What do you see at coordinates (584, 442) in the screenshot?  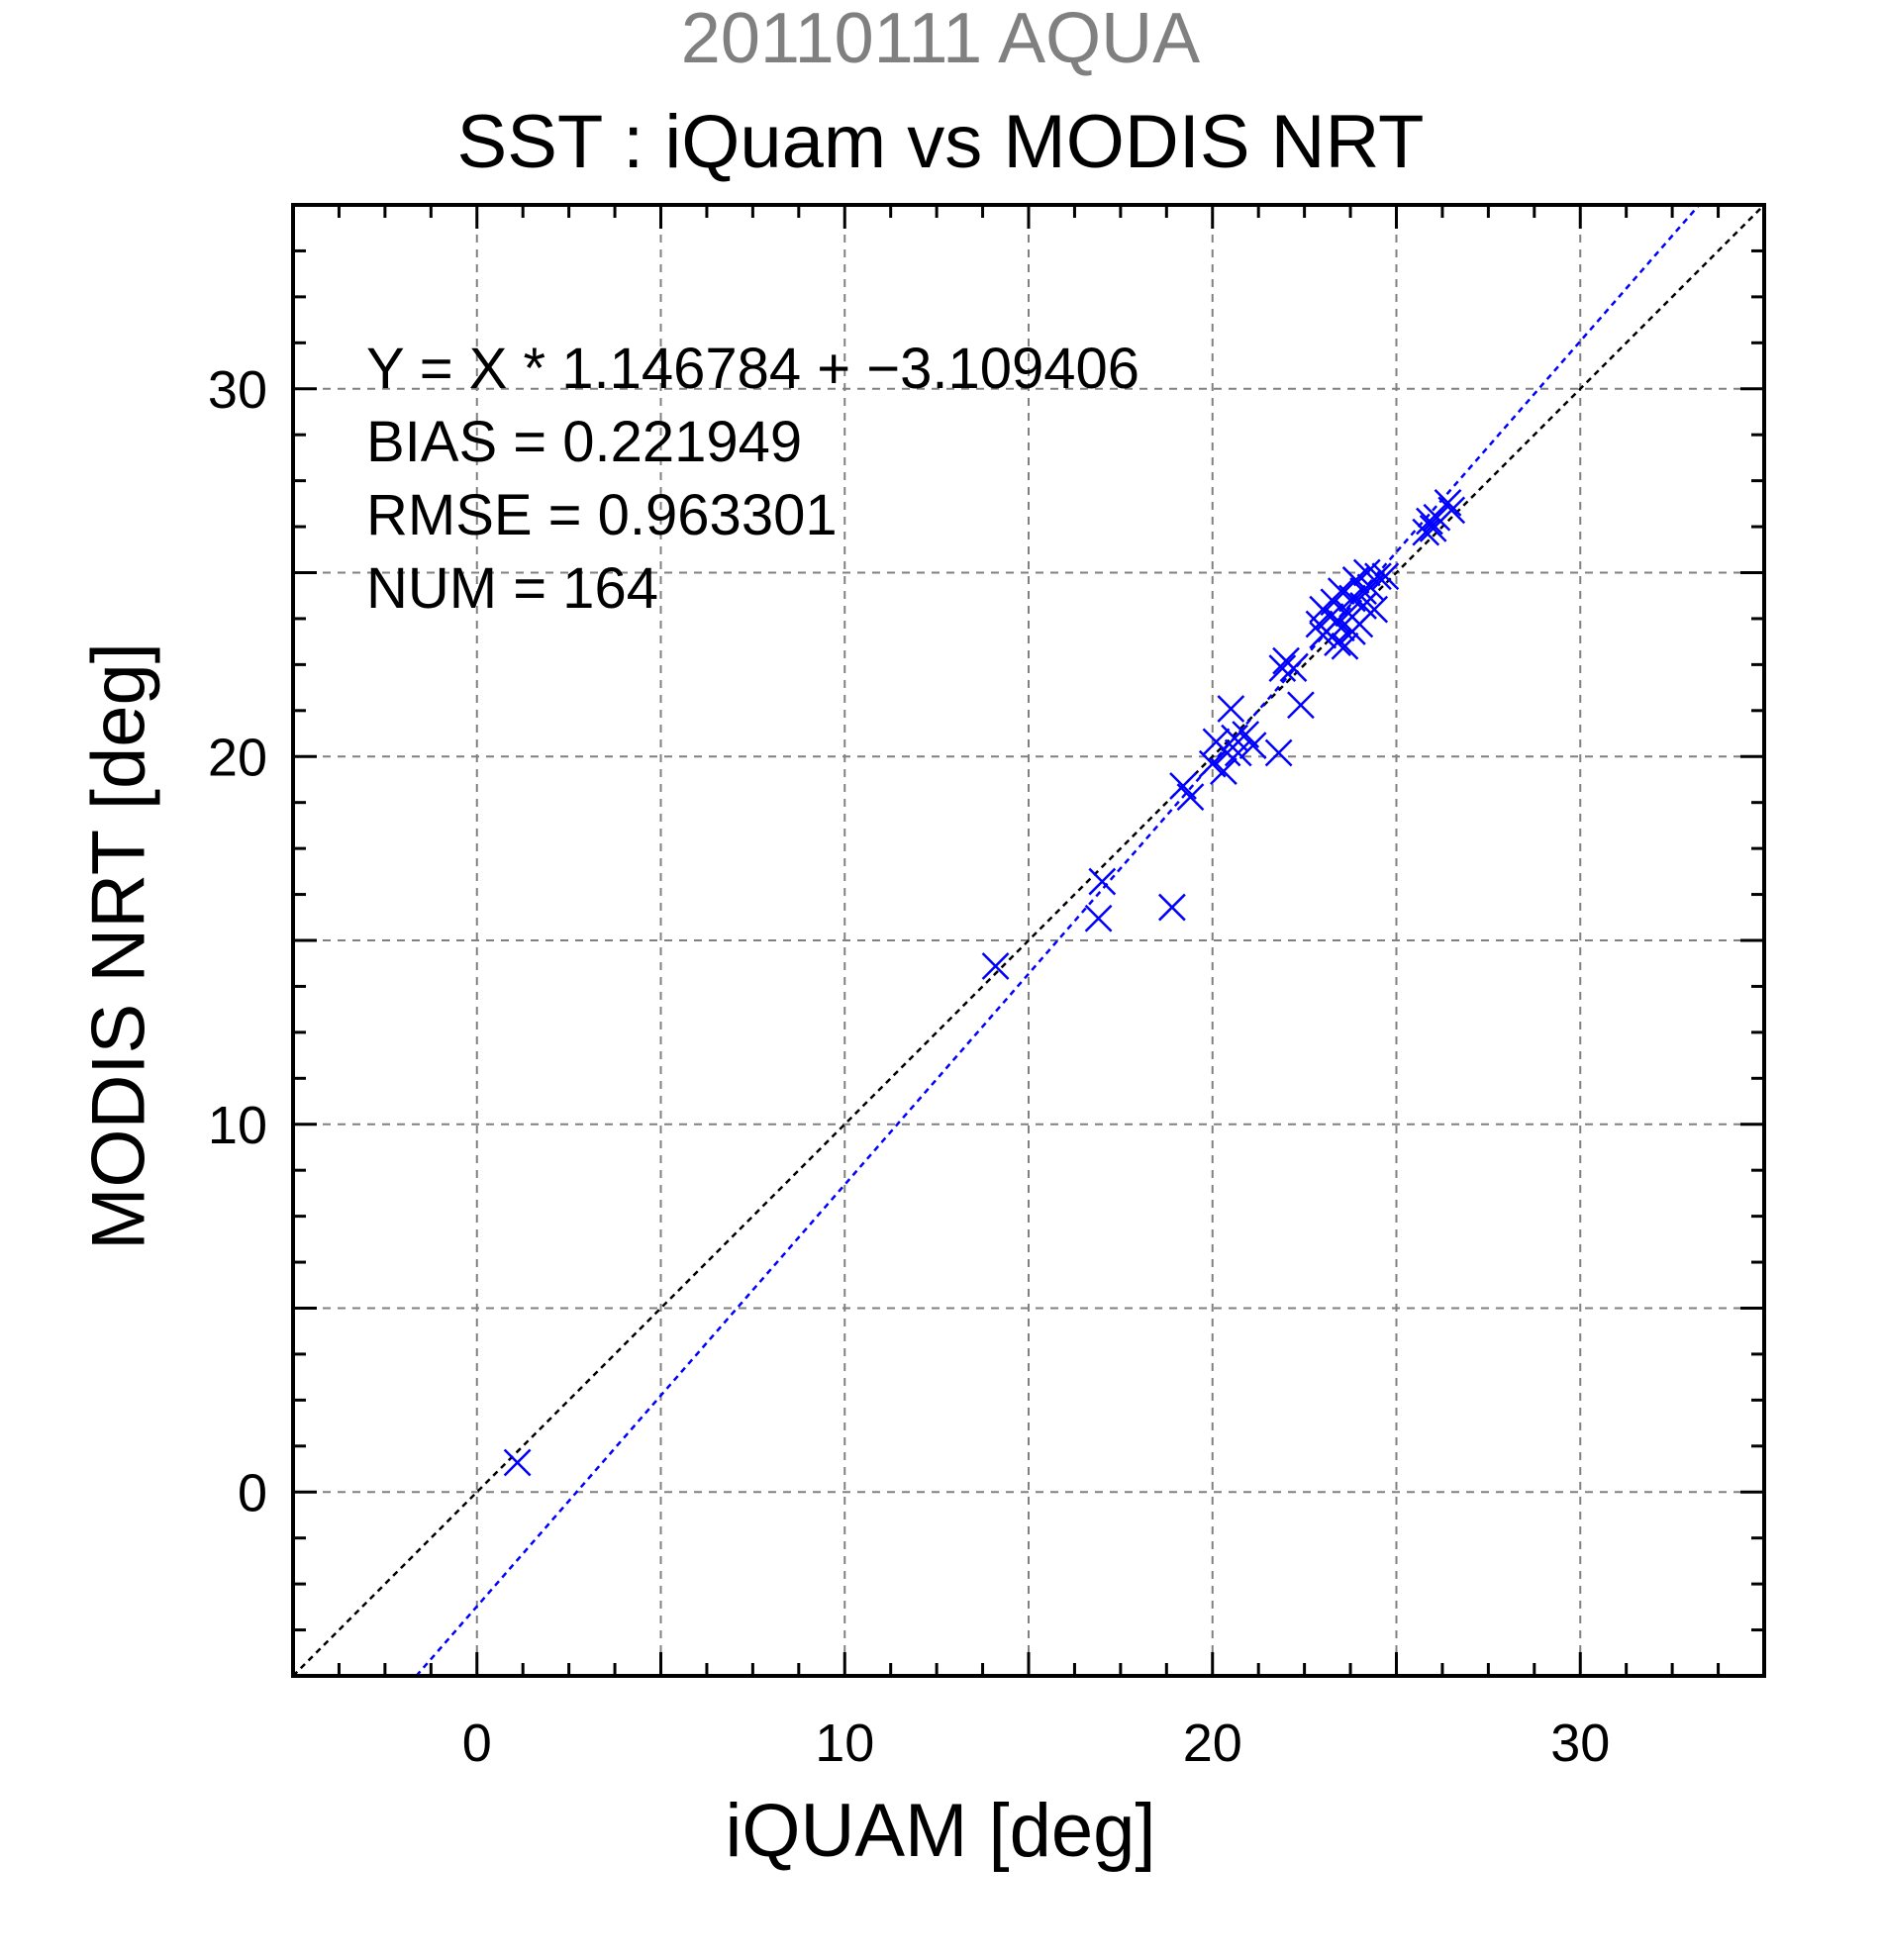 I see `bias-value: BIAS = 0.221949` at bounding box center [584, 442].